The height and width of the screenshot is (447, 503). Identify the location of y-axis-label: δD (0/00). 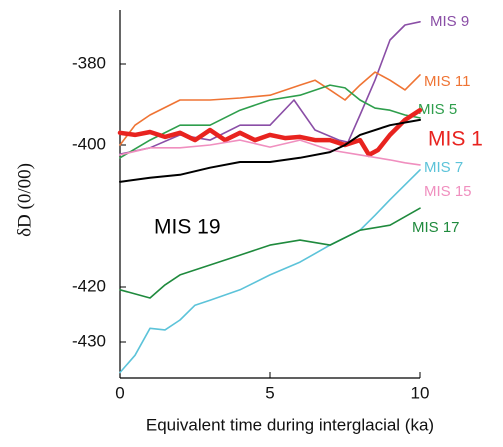
(24, 200).